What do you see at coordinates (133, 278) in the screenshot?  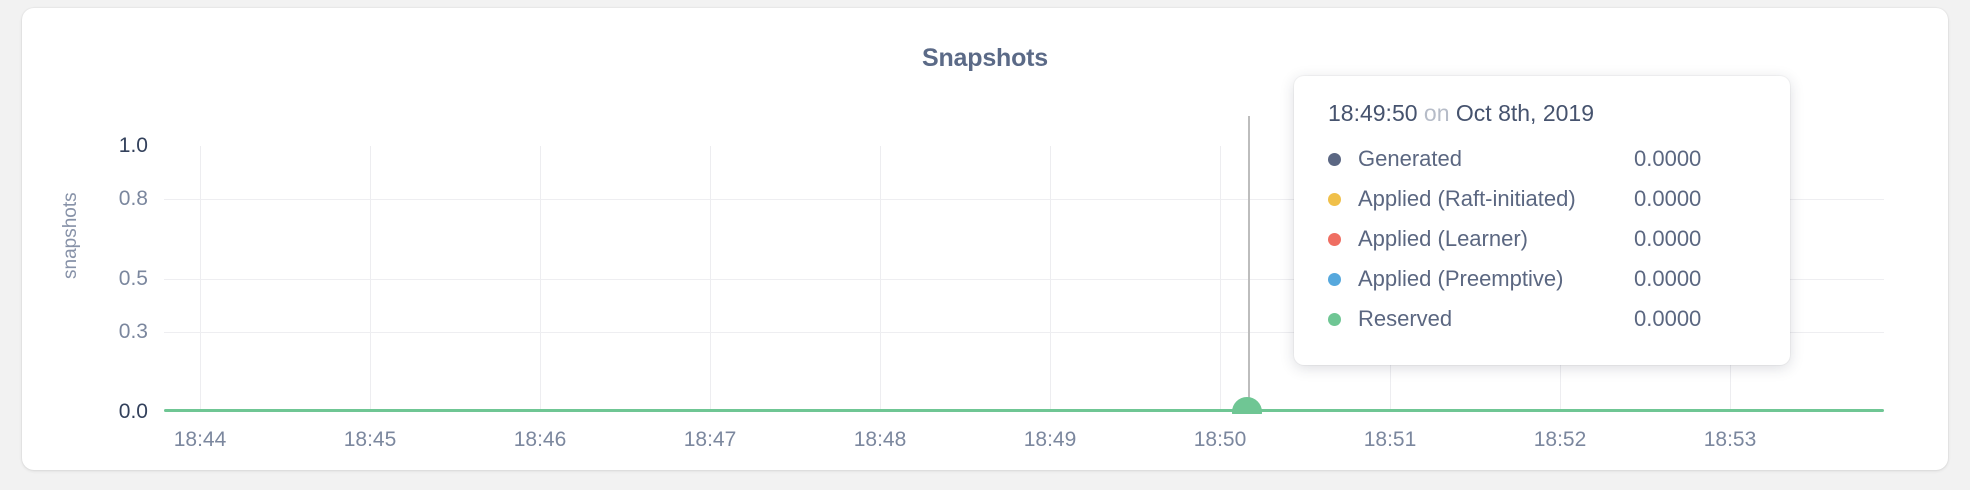 I see `y-axis-tick-label: 0.5` at bounding box center [133, 278].